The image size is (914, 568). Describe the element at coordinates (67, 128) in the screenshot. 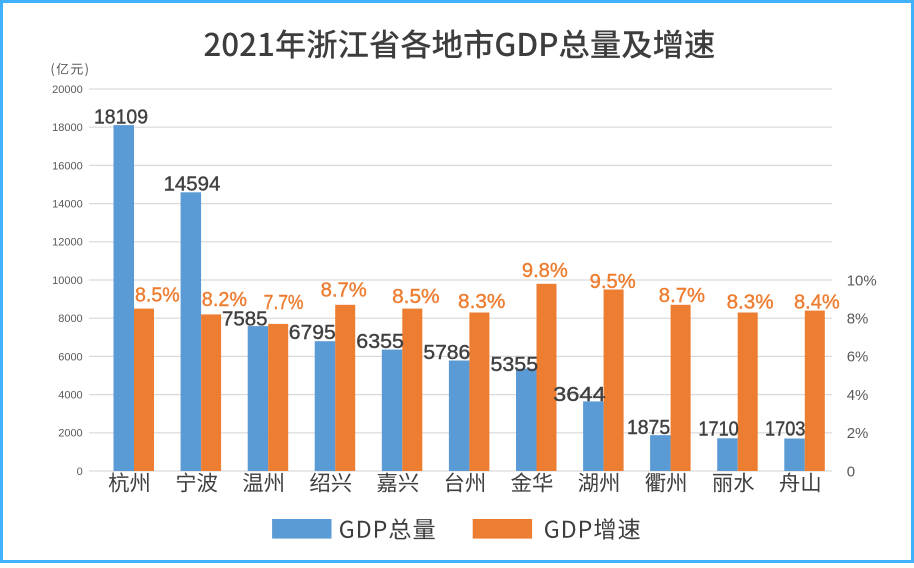

I see `svg-text: 18000` at that location.